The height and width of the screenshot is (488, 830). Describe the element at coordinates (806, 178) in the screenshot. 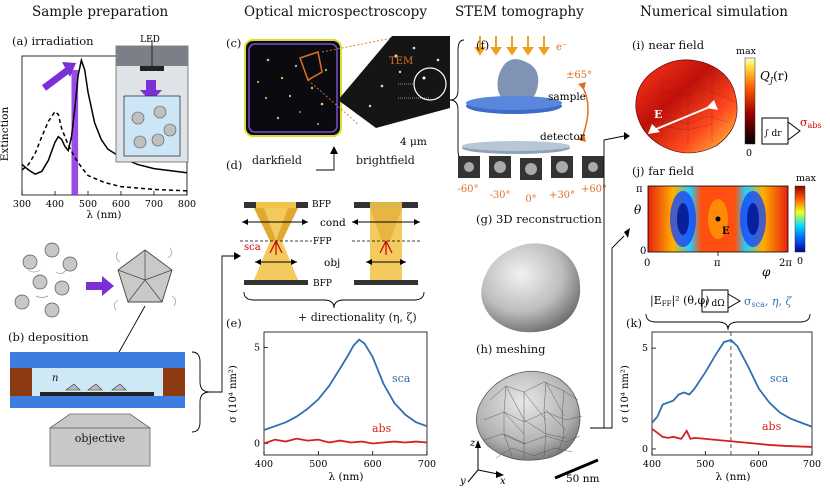

I see `far-field-max-label: max` at that location.